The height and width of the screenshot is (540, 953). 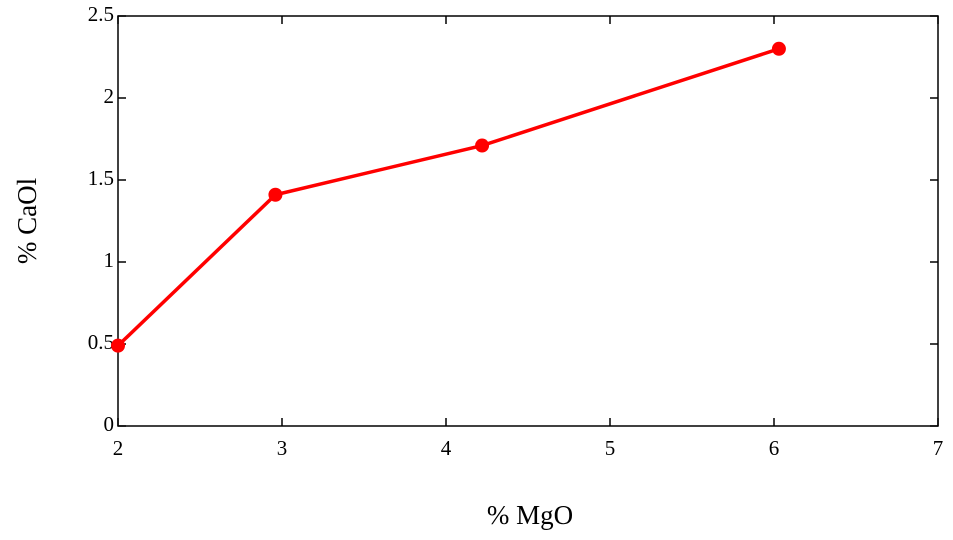 What do you see at coordinates (109, 260) in the screenshot?
I see `y-tick-label: 1` at bounding box center [109, 260].